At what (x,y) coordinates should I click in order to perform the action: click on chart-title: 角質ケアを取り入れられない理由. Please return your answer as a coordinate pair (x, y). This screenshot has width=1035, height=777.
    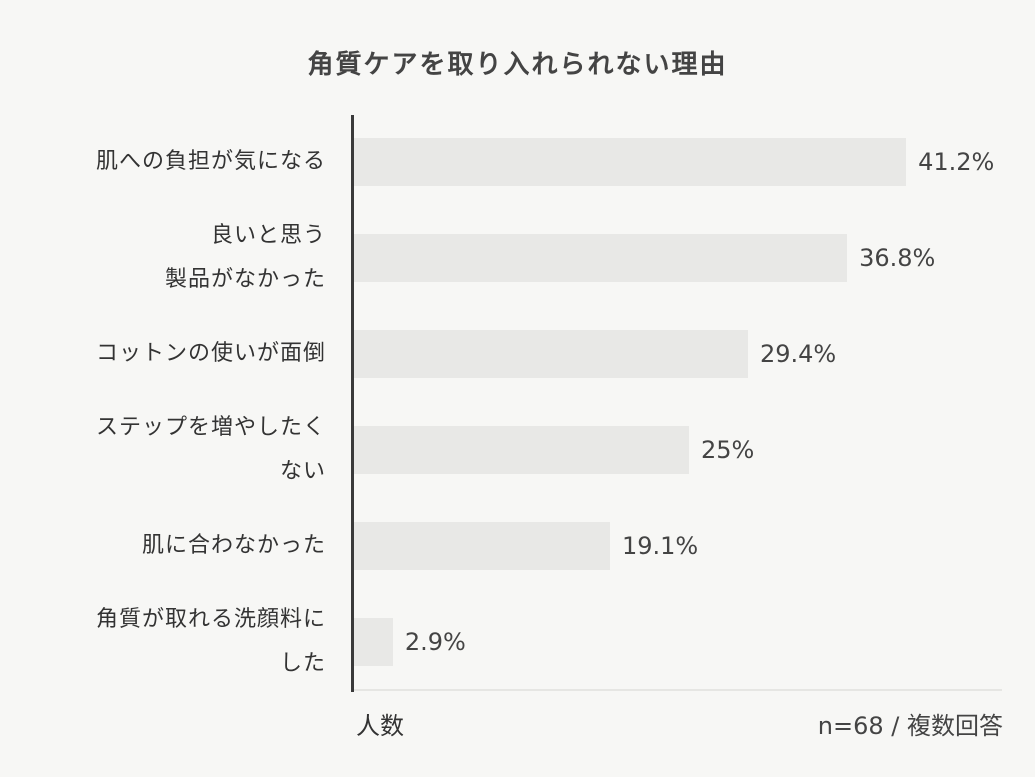
    Looking at the image, I should click on (517, 65).